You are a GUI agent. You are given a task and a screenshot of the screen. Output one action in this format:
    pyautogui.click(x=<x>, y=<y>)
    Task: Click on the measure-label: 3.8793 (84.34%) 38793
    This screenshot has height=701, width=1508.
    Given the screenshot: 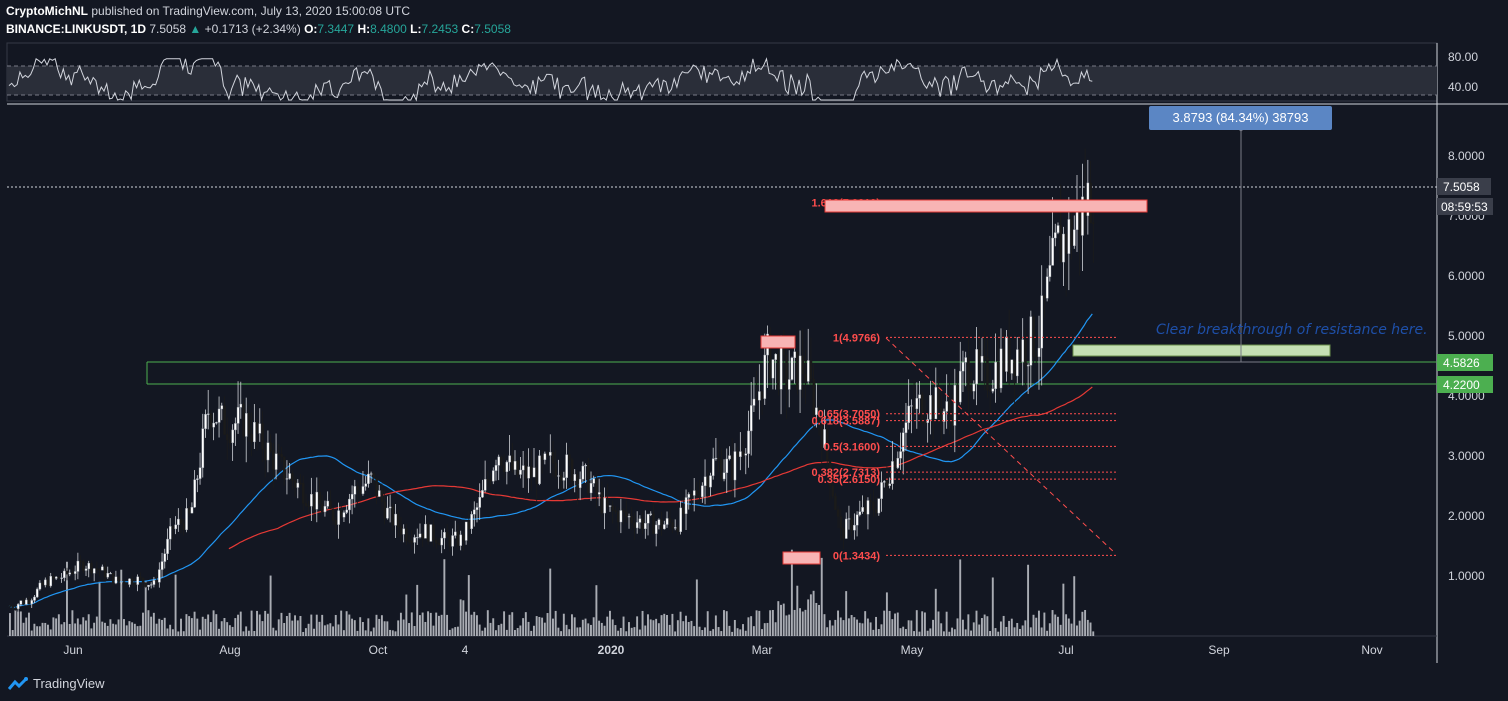 What is the action you would take?
    pyautogui.click(x=1240, y=118)
    